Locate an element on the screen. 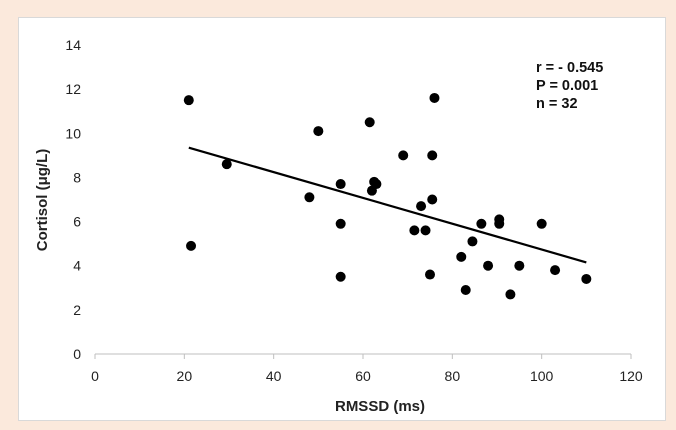 This screenshot has height=430, width=676. x-axis-ticks: 0 20 40 60 80 100 120 is located at coordinates (367, 369).